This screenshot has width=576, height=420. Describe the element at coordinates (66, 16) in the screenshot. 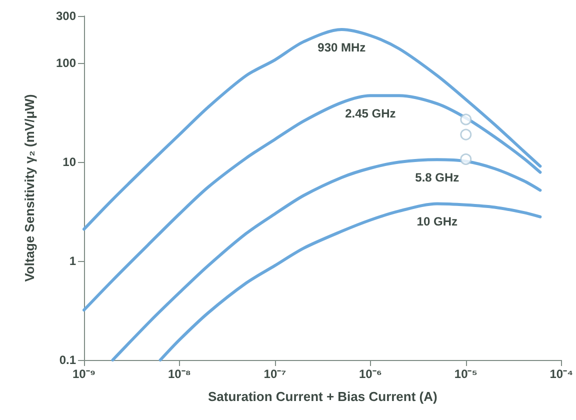

I see `y-tick-label: 300` at that location.